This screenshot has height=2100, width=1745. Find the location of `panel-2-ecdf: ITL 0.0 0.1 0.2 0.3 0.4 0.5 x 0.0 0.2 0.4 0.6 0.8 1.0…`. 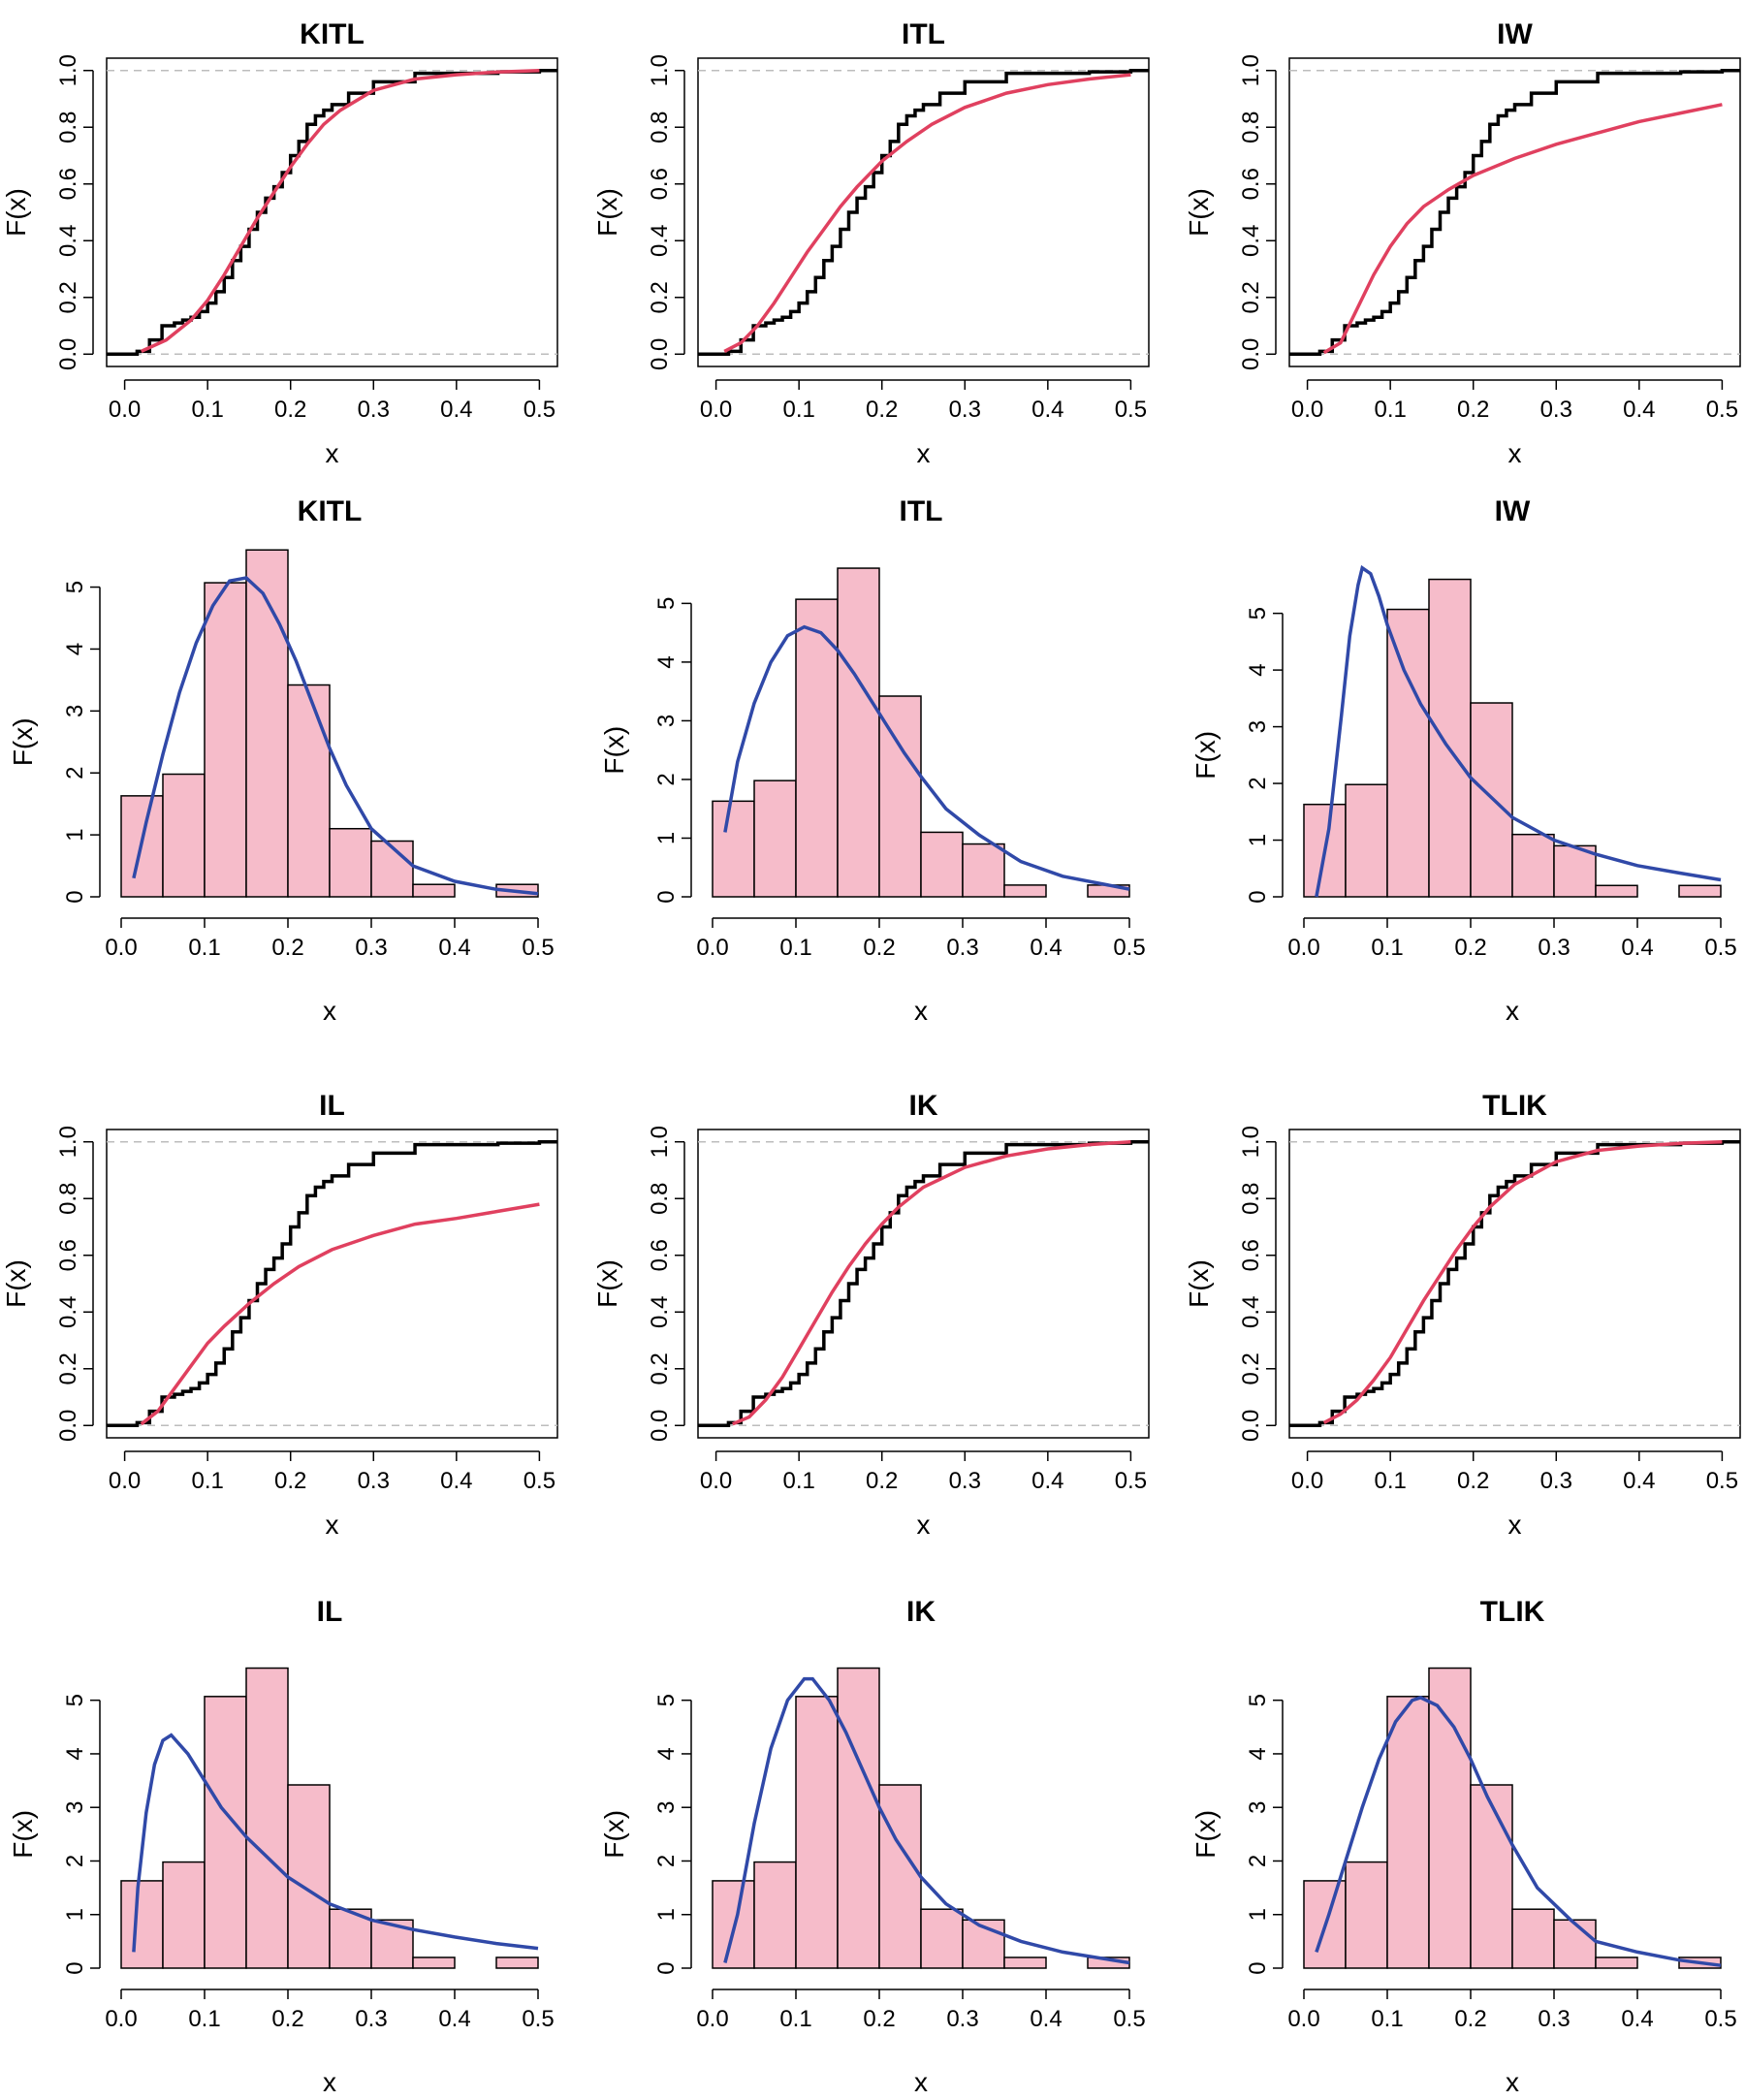

panel-2-ecdf: ITL 0.0 0.1 0.2 0.3 0.4 0.5 x 0.0 0.2 0.4 0.6 0.8 1.0… is located at coordinates (871, 243).